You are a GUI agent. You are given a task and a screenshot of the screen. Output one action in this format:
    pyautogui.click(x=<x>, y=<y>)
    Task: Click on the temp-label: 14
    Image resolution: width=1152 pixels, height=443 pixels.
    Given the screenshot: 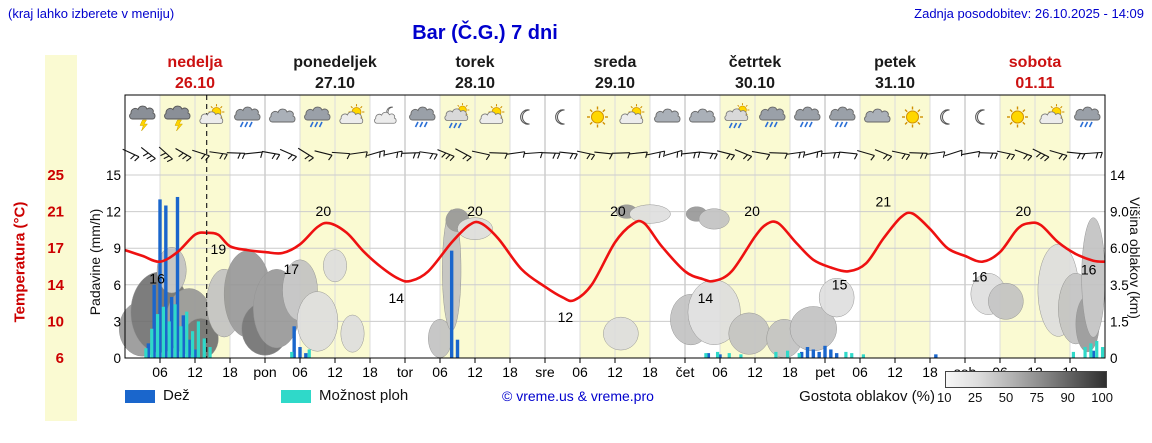 What is the action you would take?
    pyautogui.click(x=396, y=298)
    